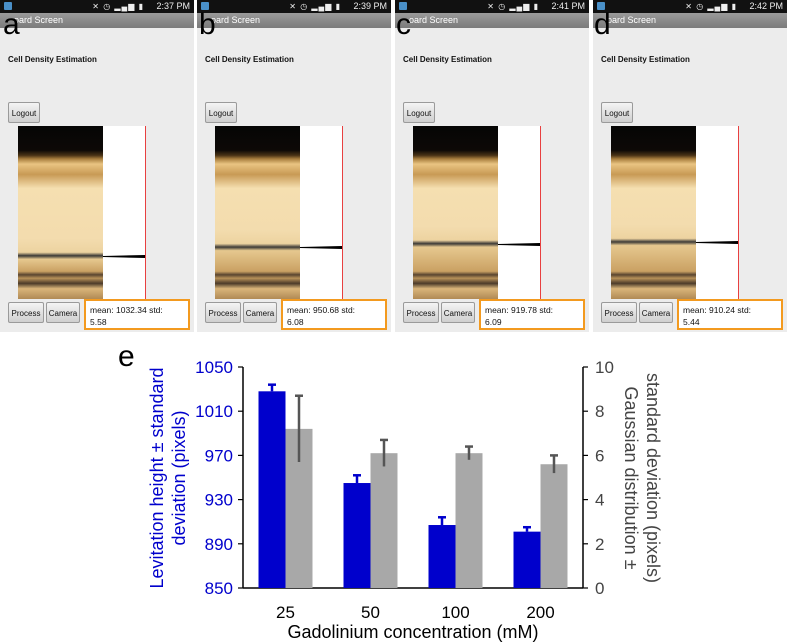 Image resolution: width=787 pixels, height=643 pixels. I want to click on x-axis-title: Gadolinium concentration (mM), so click(412, 632).